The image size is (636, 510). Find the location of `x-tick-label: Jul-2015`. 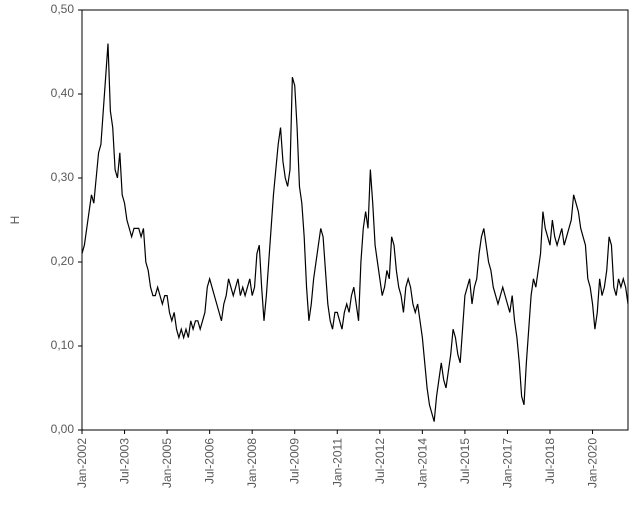

x-tick-label: Jul-2015 is located at coordinates (465, 461).